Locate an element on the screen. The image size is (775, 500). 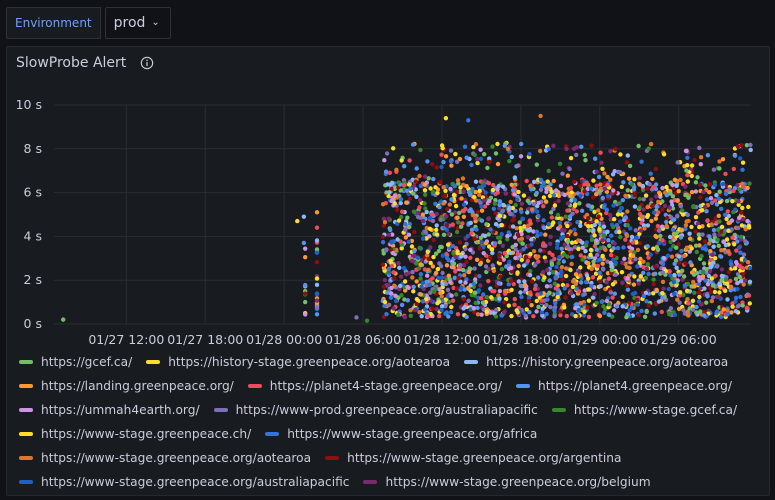
legend-item: https://gcef.ca/ is located at coordinates (75, 362).